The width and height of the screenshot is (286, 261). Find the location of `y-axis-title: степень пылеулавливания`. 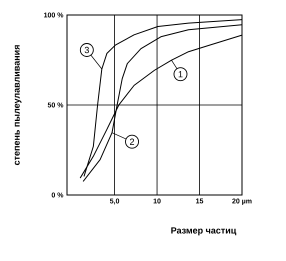

y-axis-title: степень пылеулавливания is located at coordinates (18, 105).